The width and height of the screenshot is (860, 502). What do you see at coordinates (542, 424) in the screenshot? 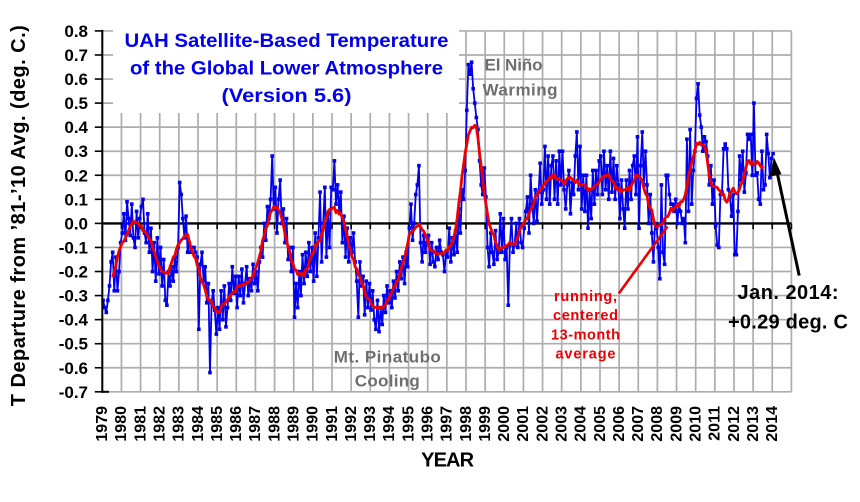
I see `svg-text: 2002` at bounding box center [542, 424].